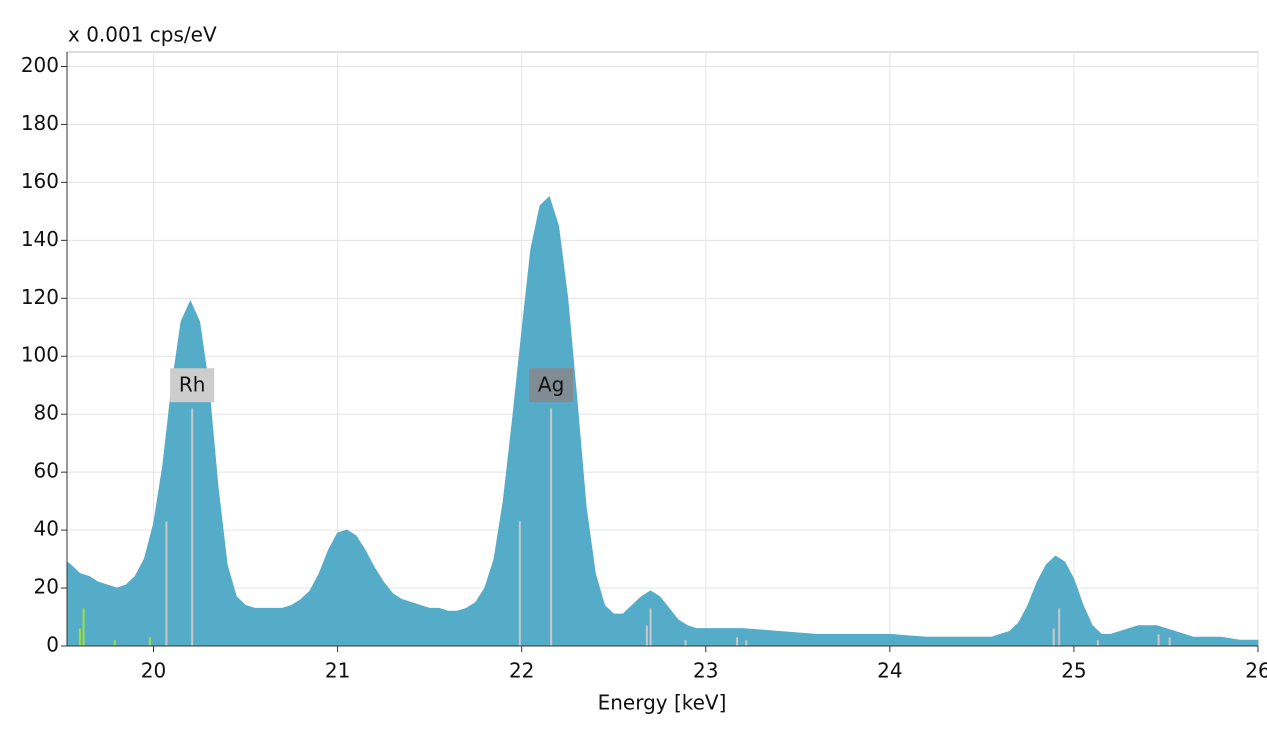 Image resolution: width=1267 pixels, height=729 pixels. What do you see at coordinates (1256, 671) in the screenshot?
I see `x-tick-label: 26` at bounding box center [1256, 671].